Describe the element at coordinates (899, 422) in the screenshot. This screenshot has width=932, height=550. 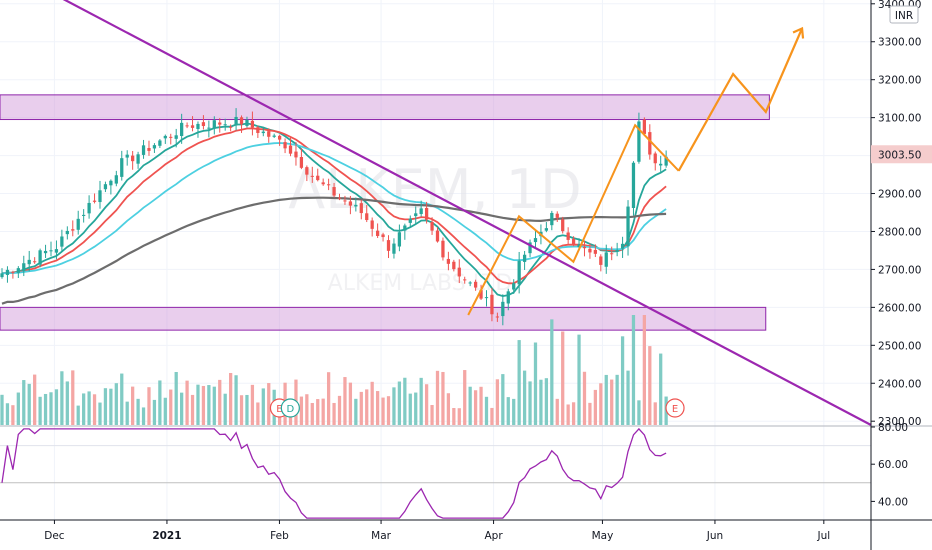
I see `price-tick-label: 2300.00` at that location.